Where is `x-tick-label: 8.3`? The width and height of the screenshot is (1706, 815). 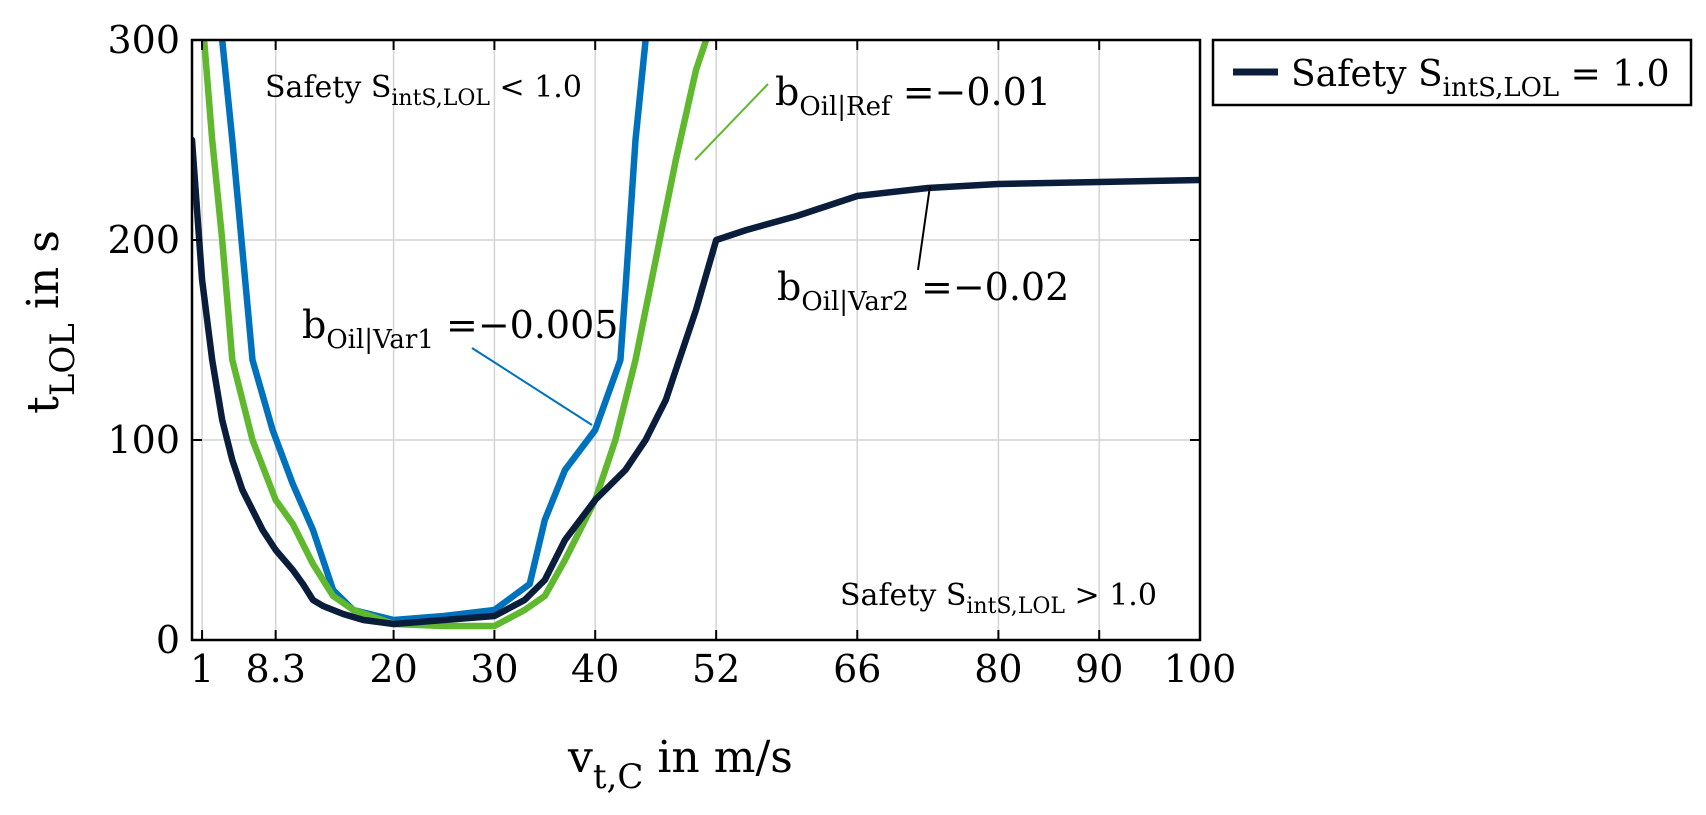 x-tick-label: 8.3 is located at coordinates (275, 669).